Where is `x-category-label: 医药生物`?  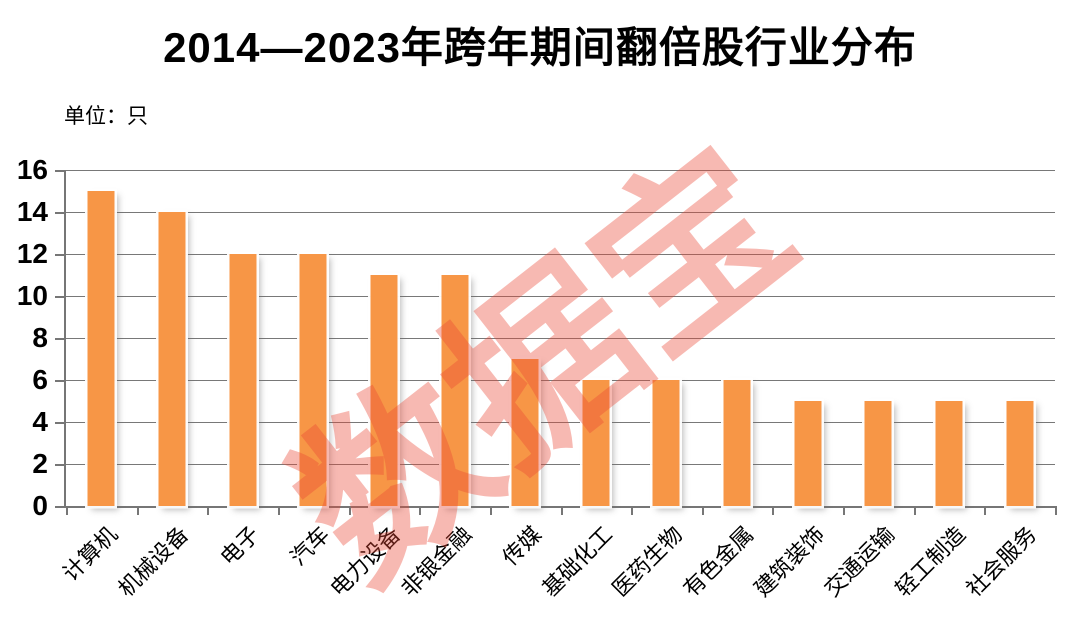
x-category-label: 医药生物 is located at coordinates (647, 561).